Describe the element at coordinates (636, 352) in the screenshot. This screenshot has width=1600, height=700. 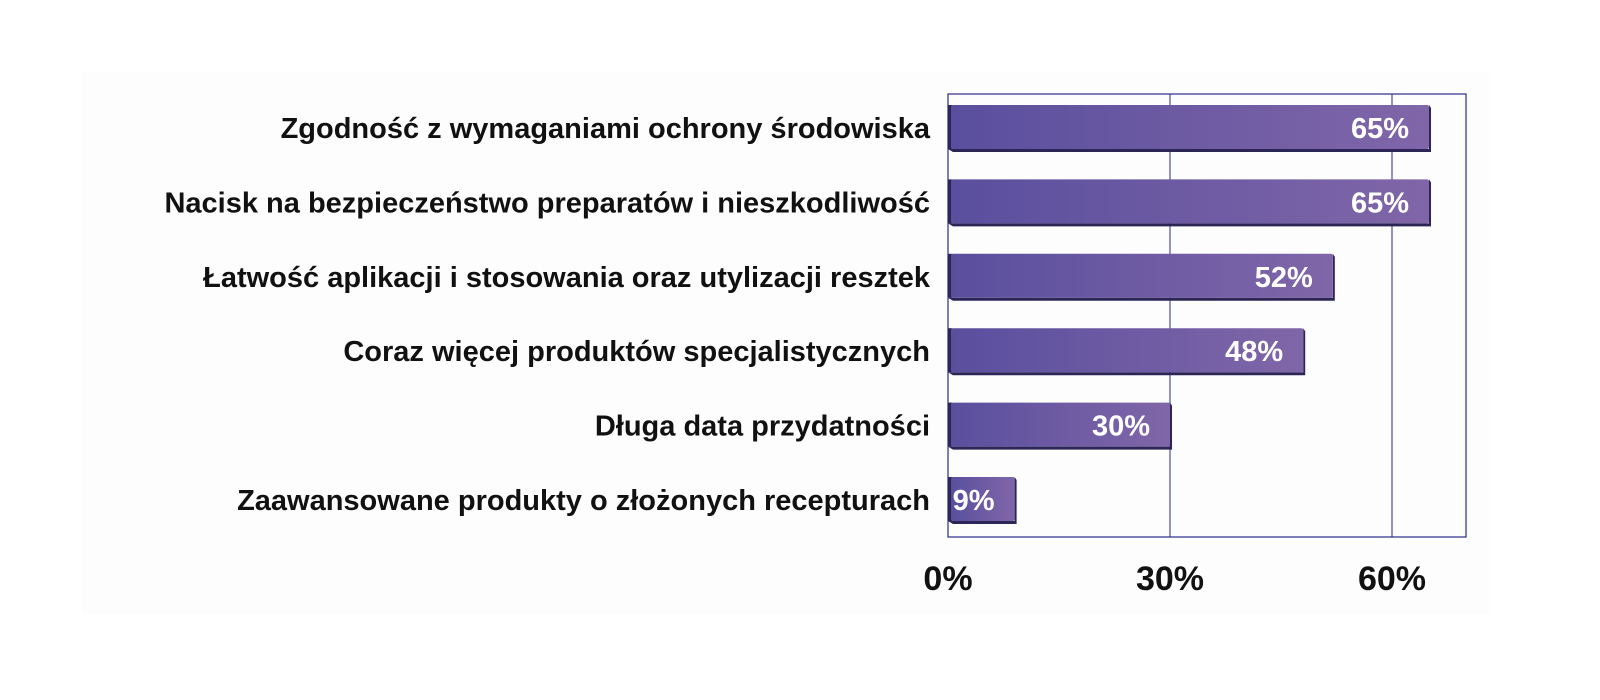
I see `category-label: Coraz więcej produktów specjalistycznych` at that location.